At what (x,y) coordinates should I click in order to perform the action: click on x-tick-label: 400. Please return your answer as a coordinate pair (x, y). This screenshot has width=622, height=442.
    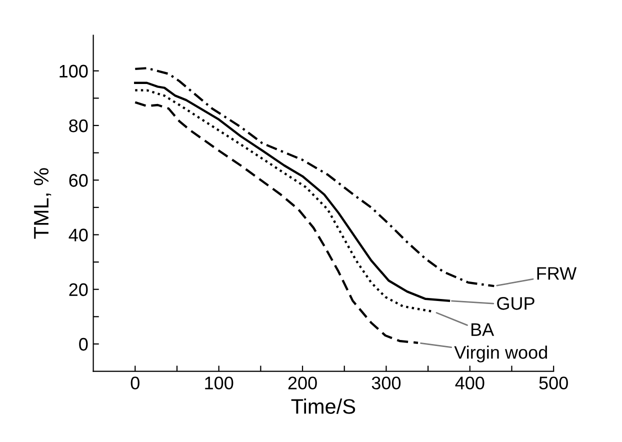
    Looking at the image, I should click on (469, 383).